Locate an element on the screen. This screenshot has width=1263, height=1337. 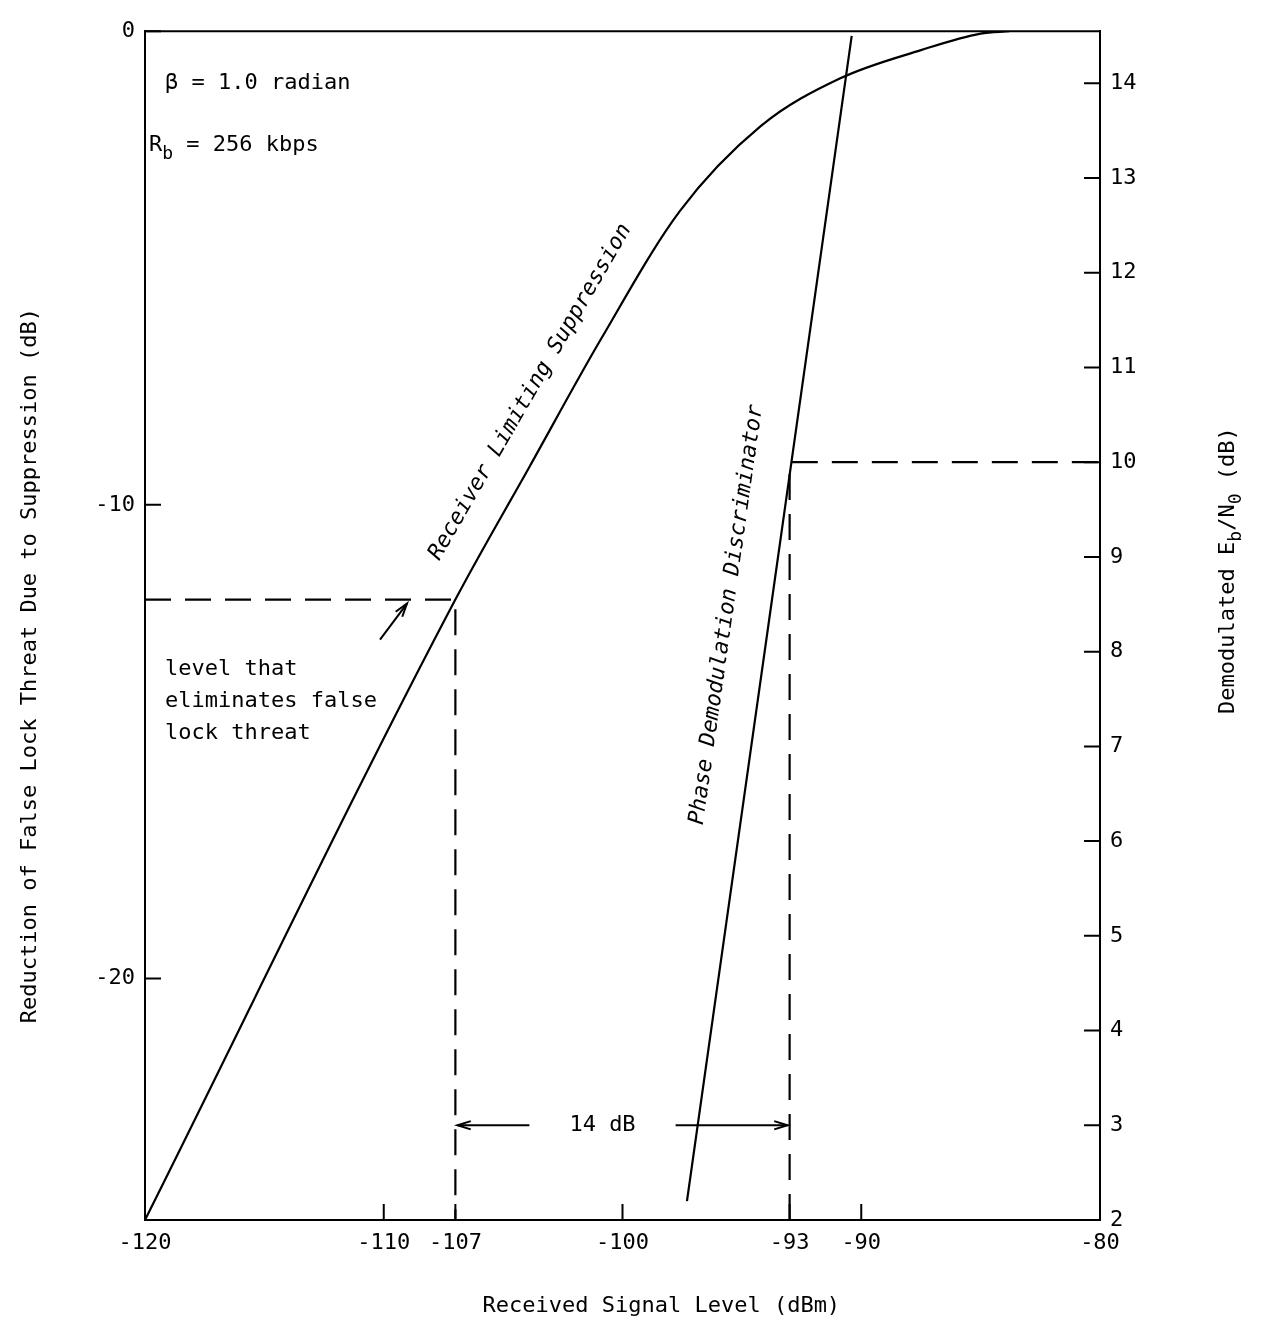
y2-tick-label: 9 is located at coordinates (1117, 555).